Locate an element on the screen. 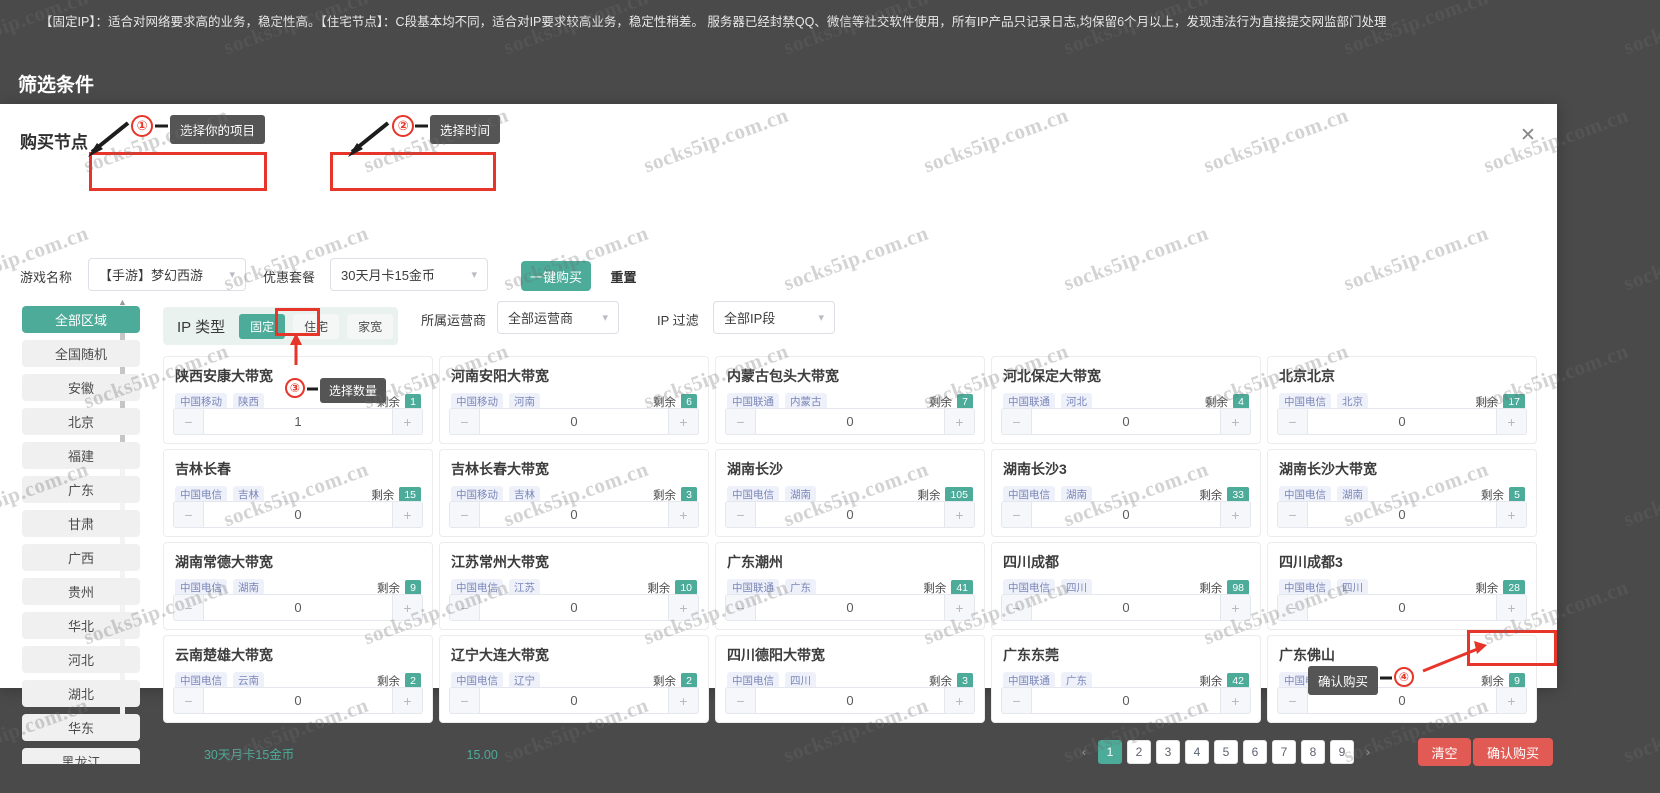 The height and width of the screenshot is (793, 1660). node-card: 北京北京 中国电信 北京 剩余 17−0 + is located at coordinates (1402, 400).